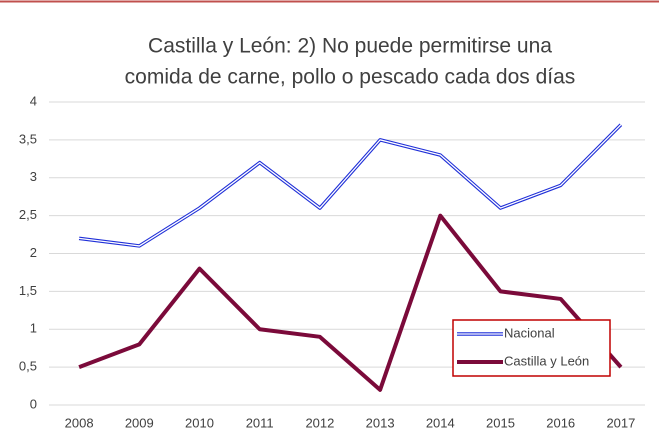 The image size is (659, 439). Describe the element at coordinates (139, 422) in the screenshot. I see `x-tick-label: 2009` at that location.